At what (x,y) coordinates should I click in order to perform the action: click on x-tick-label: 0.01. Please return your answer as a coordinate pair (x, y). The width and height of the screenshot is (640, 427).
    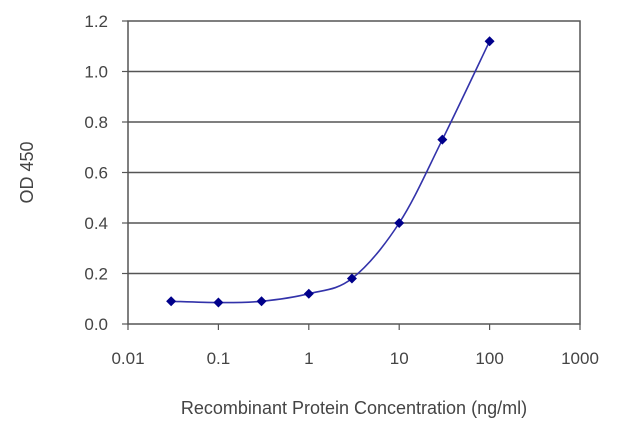
    Looking at the image, I should click on (127, 358).